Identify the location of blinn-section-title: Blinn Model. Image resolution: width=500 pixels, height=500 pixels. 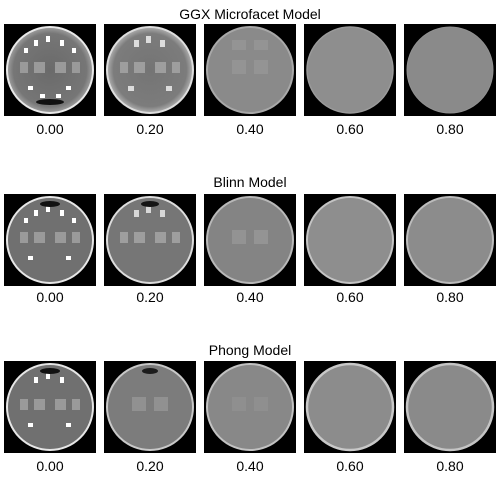
(250, 182).